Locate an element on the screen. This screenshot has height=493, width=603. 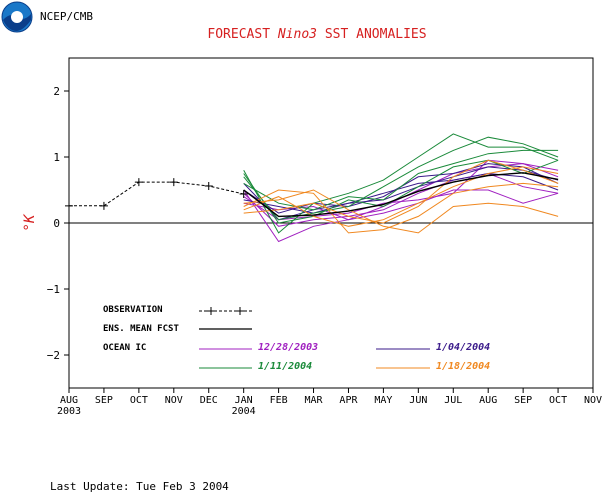
y-tick-label: 1 is located at coordinates (56, 157).